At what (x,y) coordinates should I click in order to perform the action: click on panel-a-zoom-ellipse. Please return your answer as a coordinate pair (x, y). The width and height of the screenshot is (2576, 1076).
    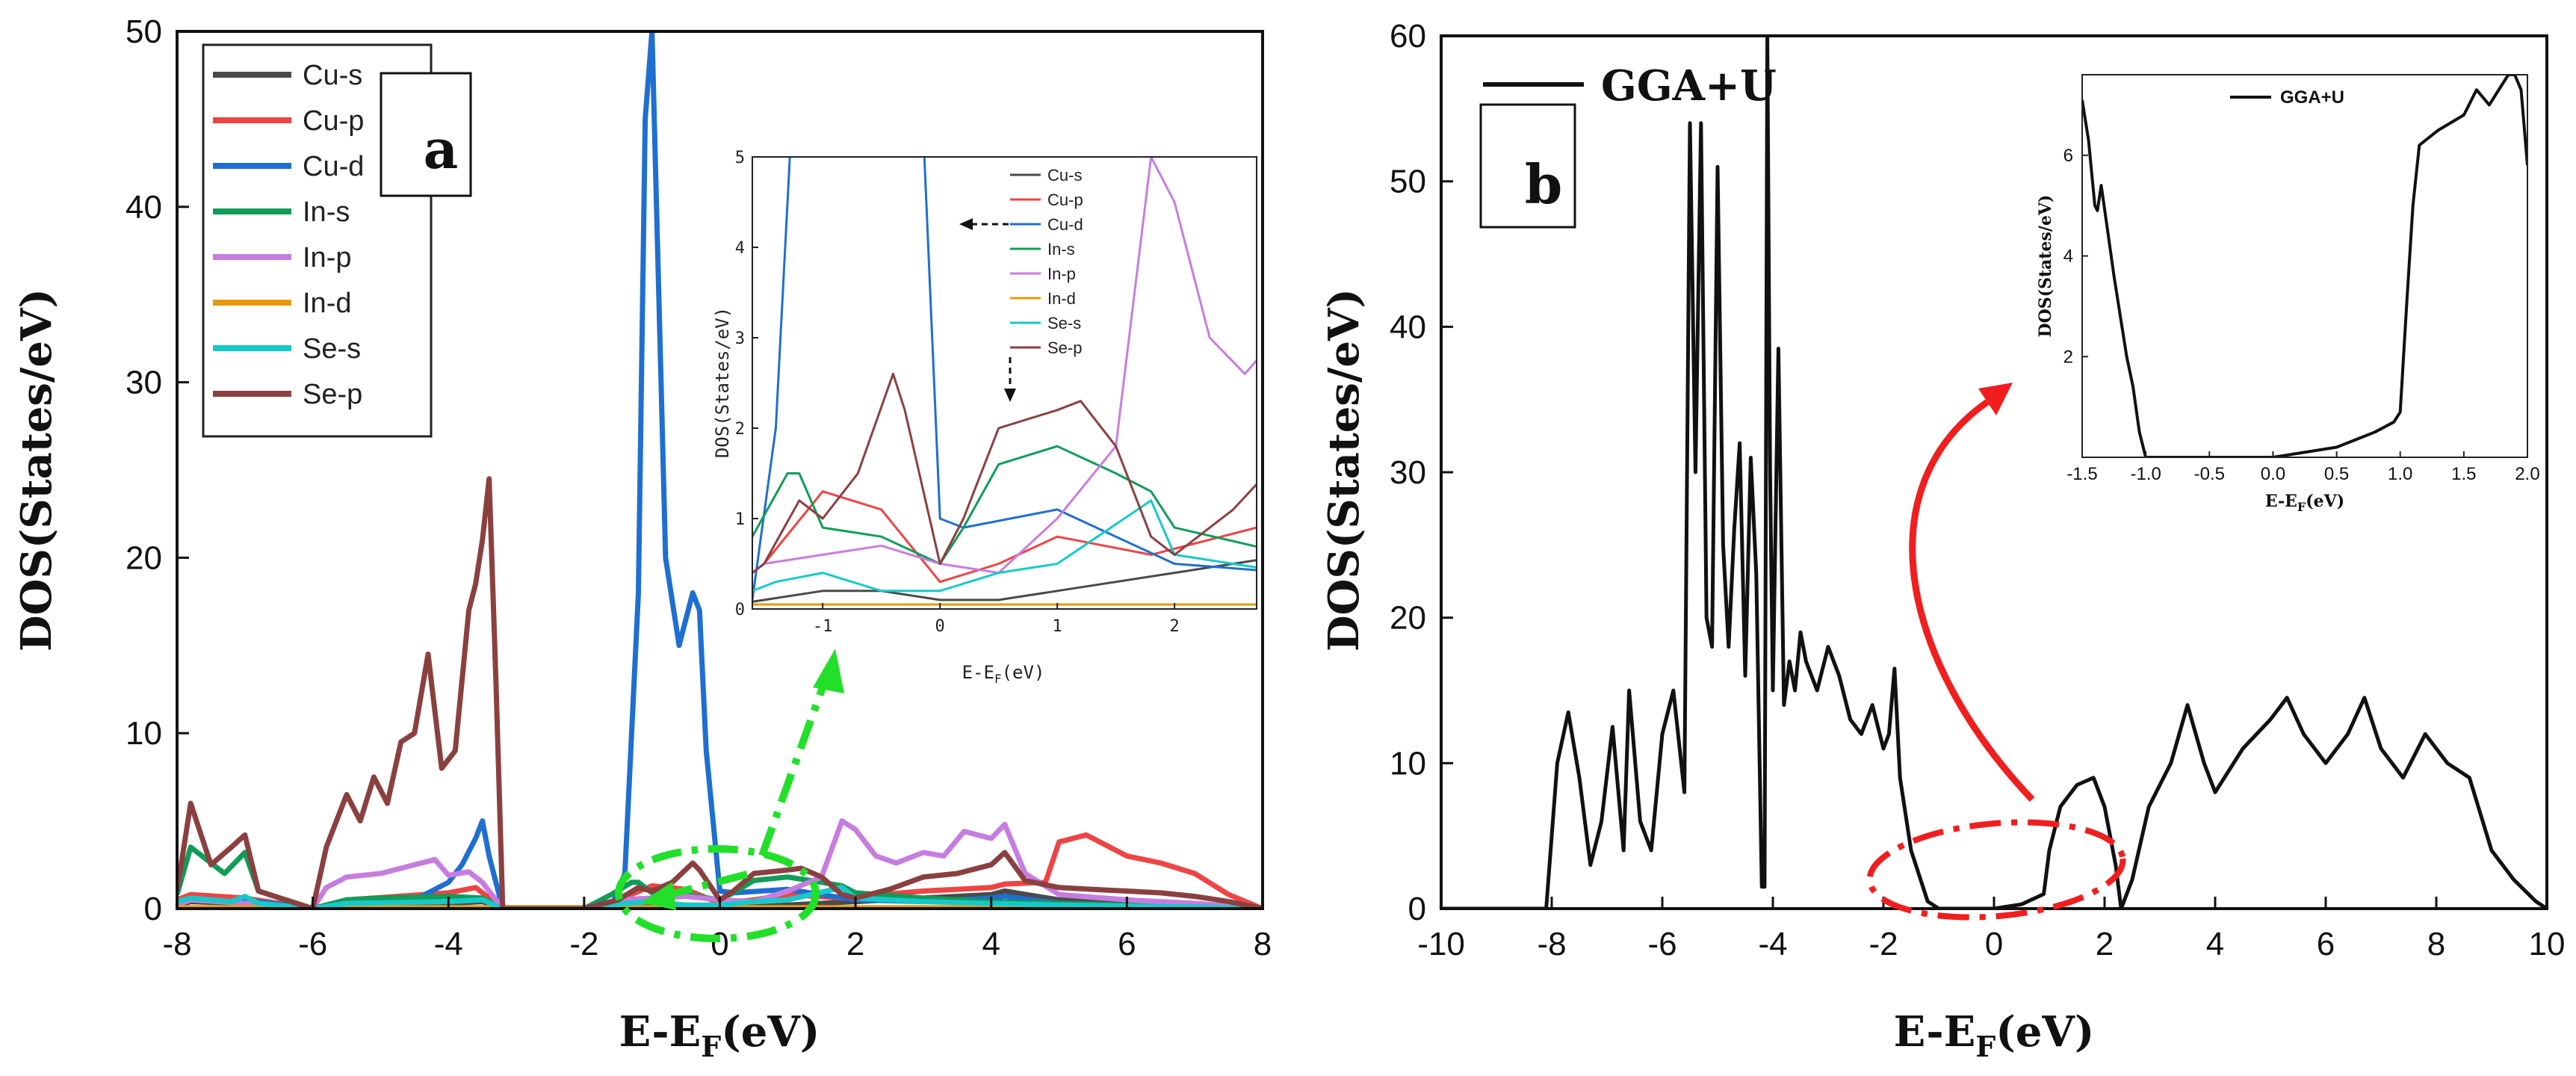
    Looking at the image, I should click on (717, 894).